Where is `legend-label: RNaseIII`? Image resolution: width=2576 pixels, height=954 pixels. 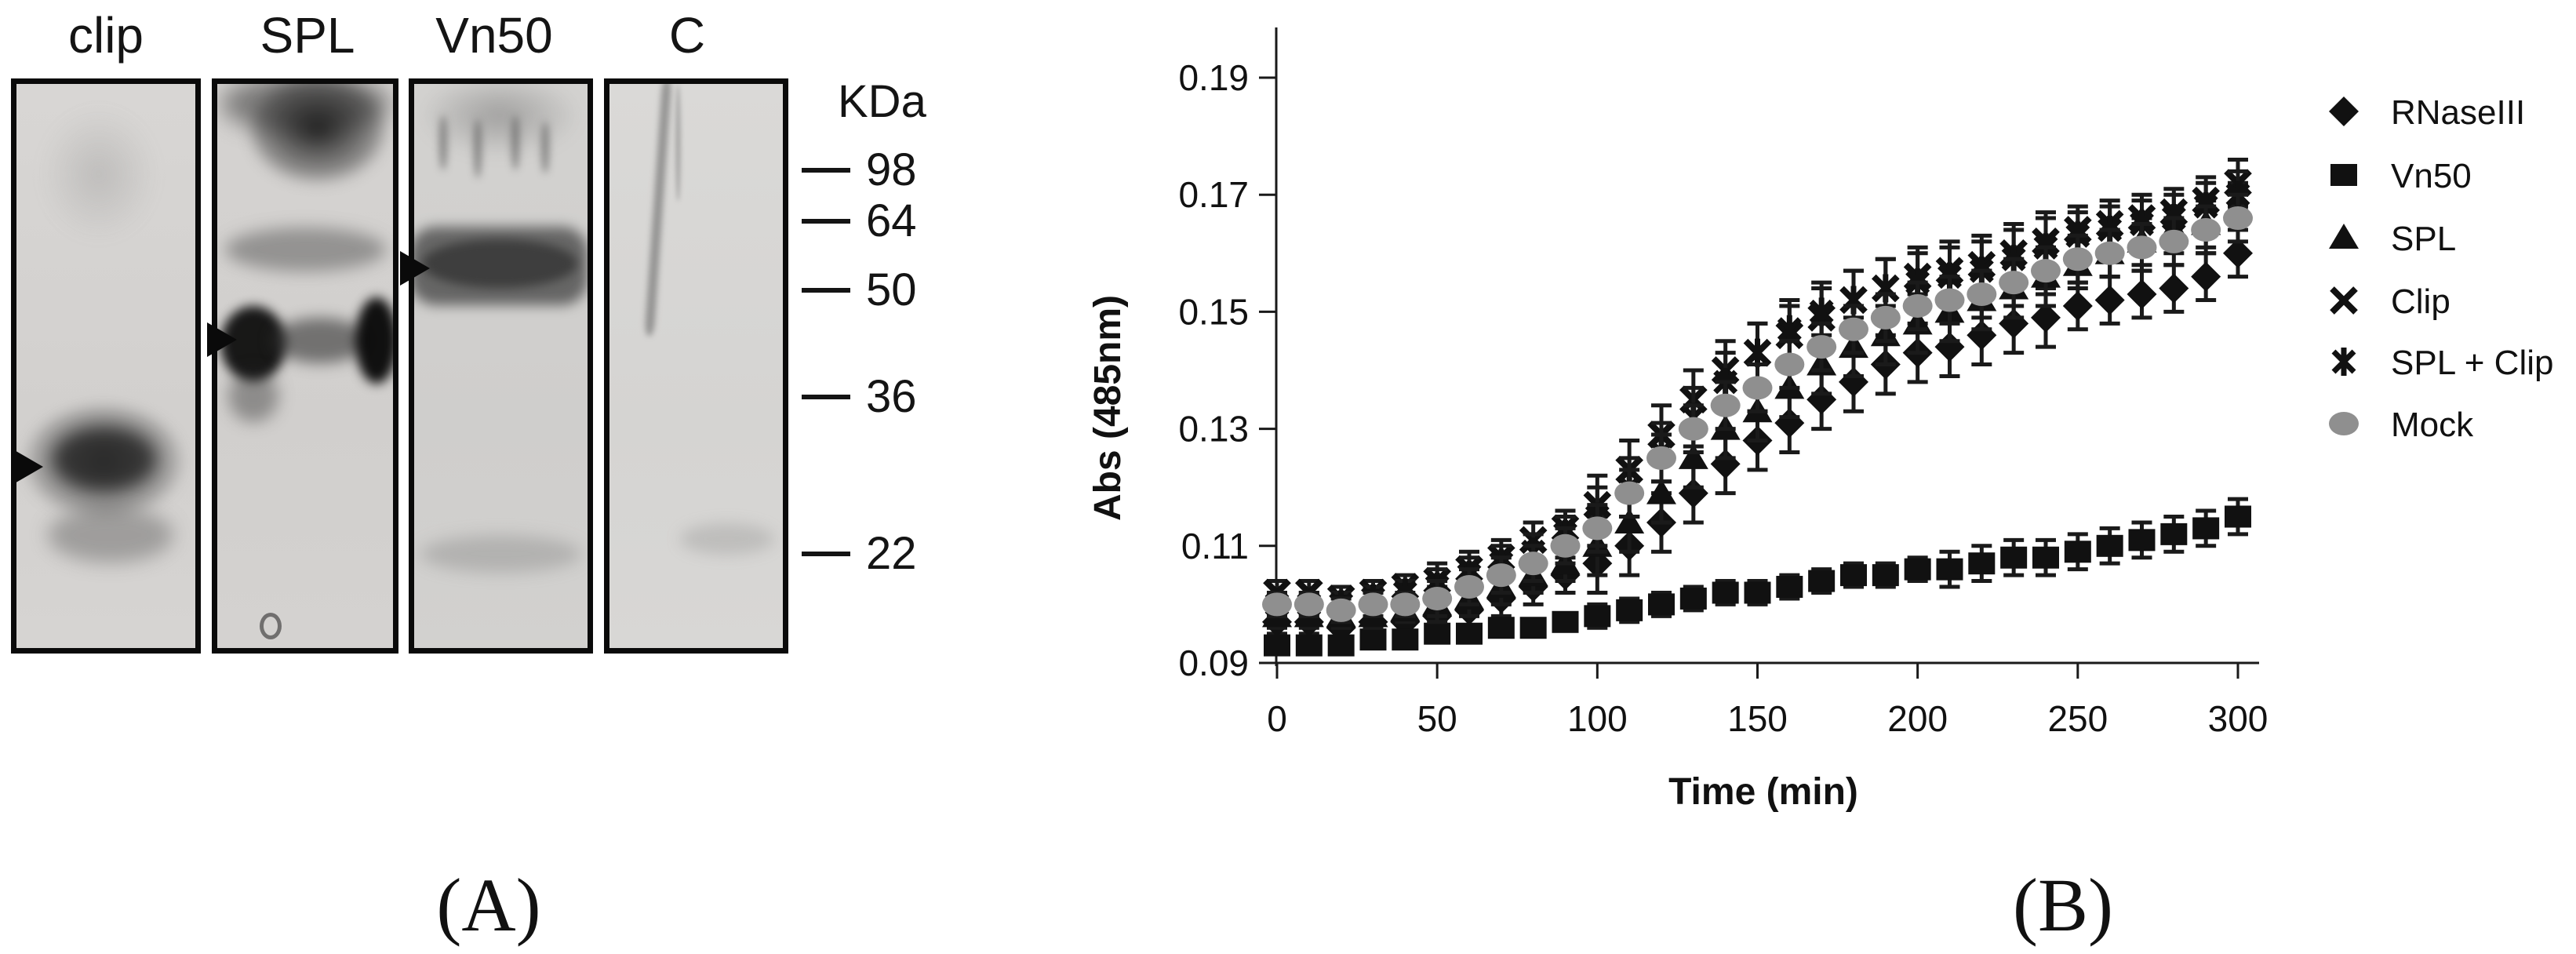 legend-label: RNaseIII is located at coordinates (2458, 112).